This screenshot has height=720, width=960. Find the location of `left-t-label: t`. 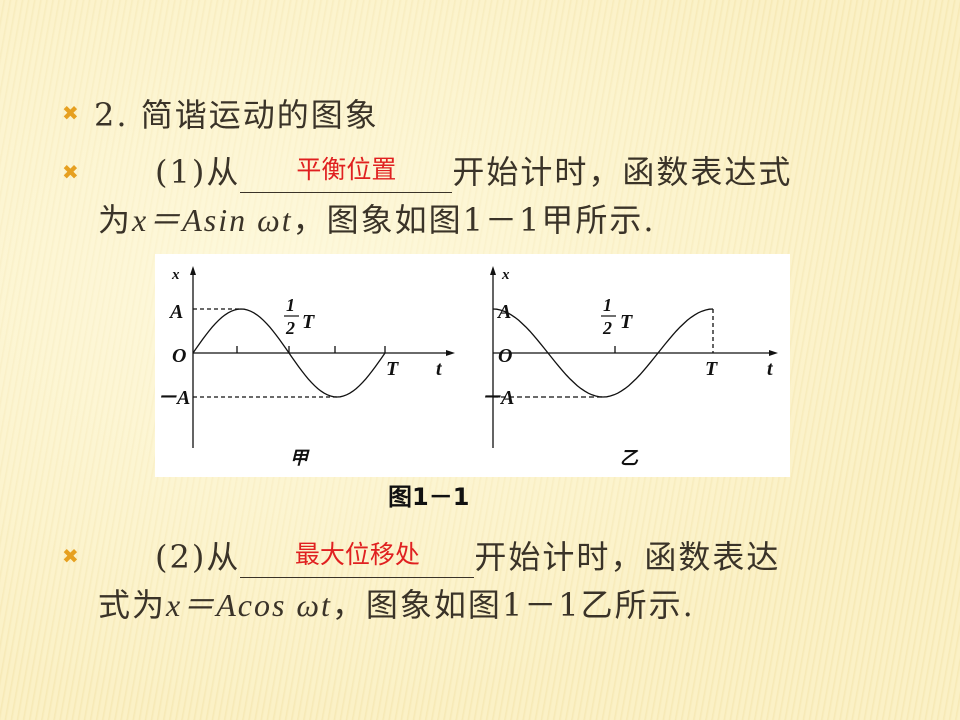

left-t-label: t is located at coordinates (439, 369).